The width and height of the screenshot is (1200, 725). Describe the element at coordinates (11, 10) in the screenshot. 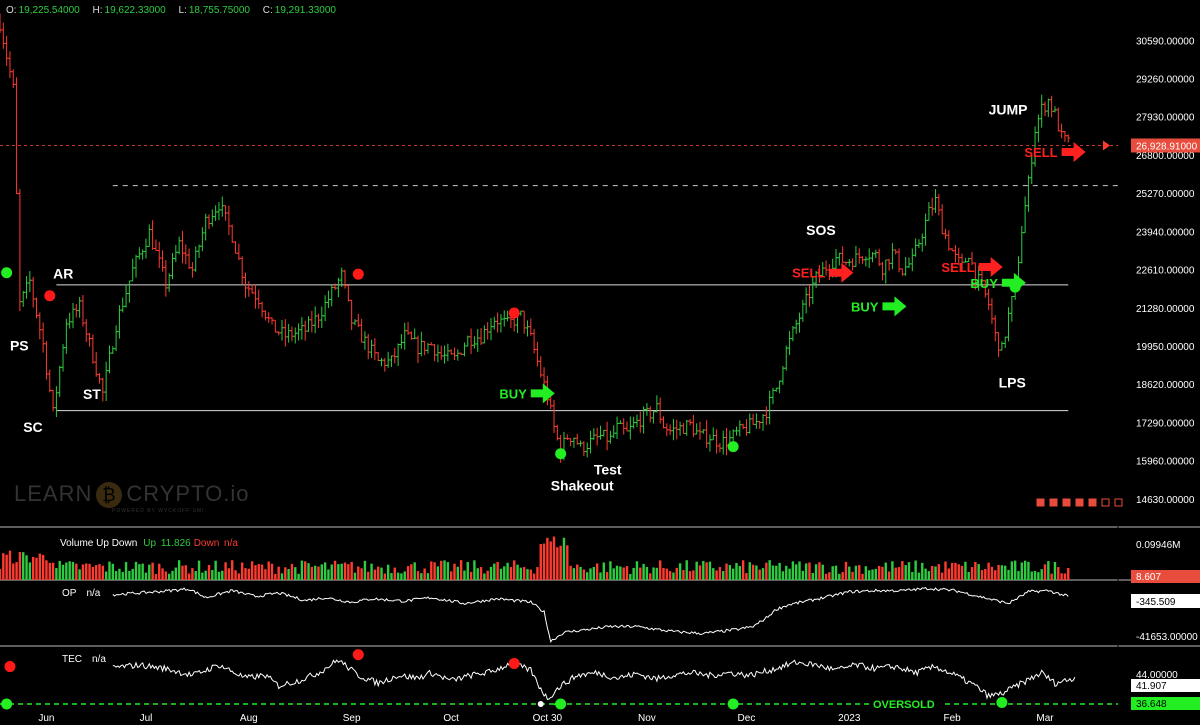

I see `open-label: O:` at that location.